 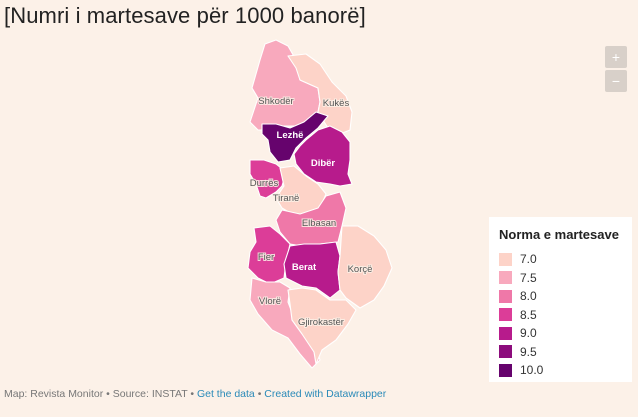 What do you see at coordinates (560, 278) in the screenshot?
I see `legend-item: 7.5` at bounding box center [560, 278].